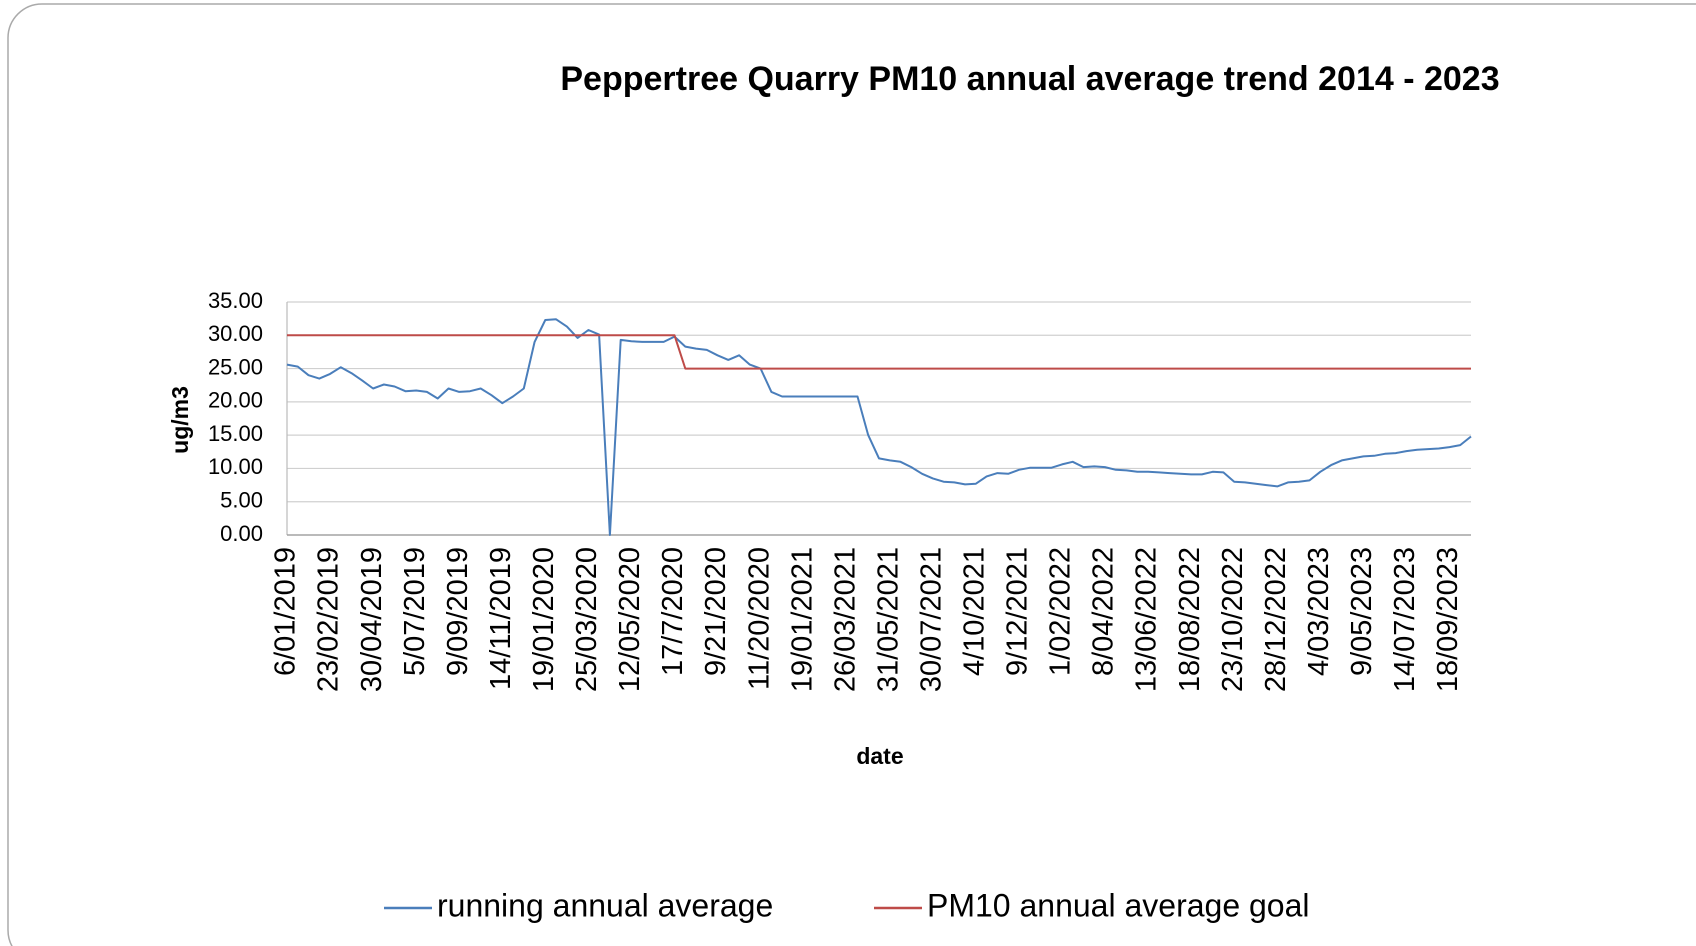  Describe the element at coordinates (286, 611) in the screenshot. I see `x-tick-label: 6/01/2019` at that location.